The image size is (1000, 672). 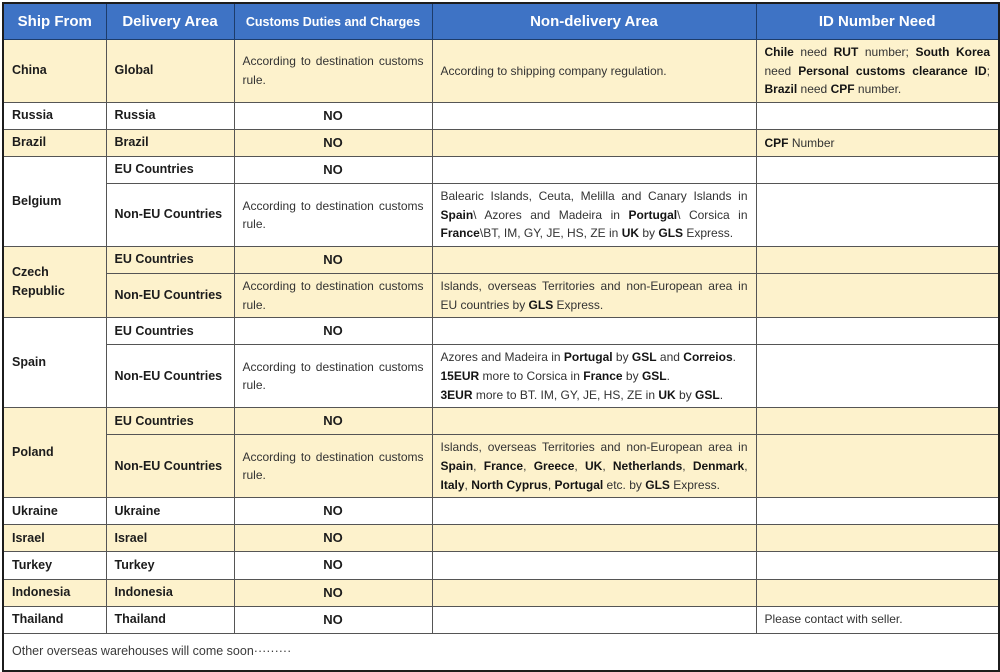 I want to click on header-customs-duties: Customs Duties and Charges, so click(x=333, y=21).